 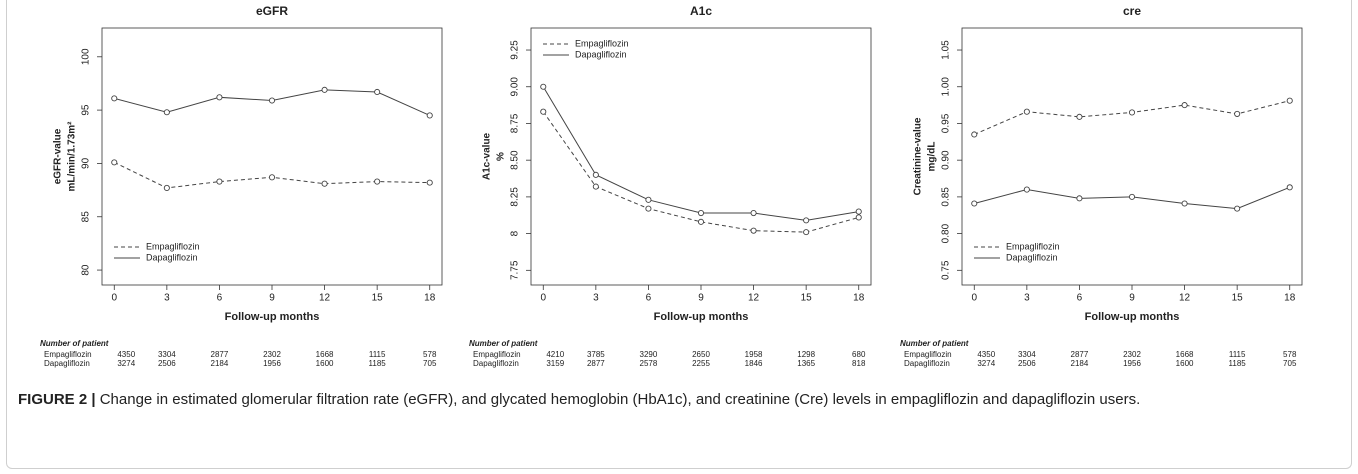 I want to click on y-axis-label: %, so click(x=501, y=156).